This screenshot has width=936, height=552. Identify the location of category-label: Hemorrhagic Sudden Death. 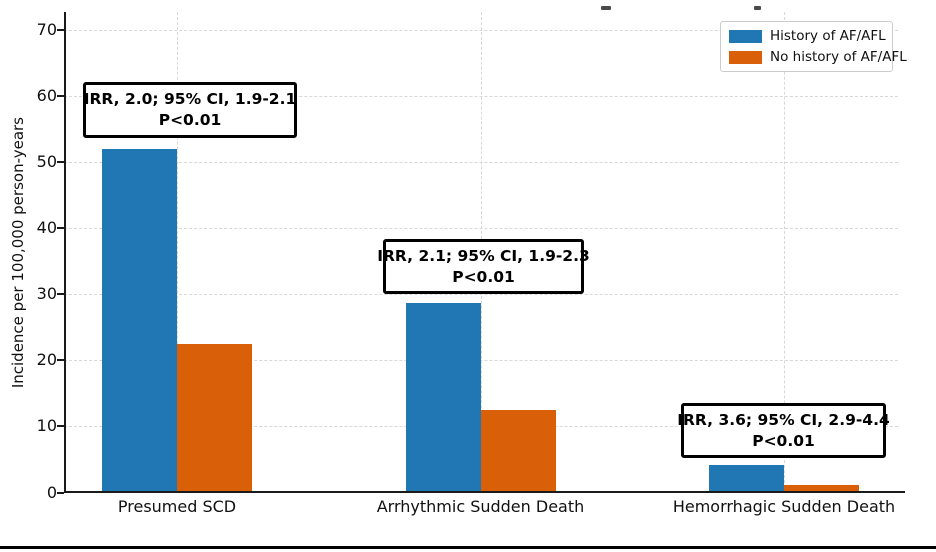
(784, 506).